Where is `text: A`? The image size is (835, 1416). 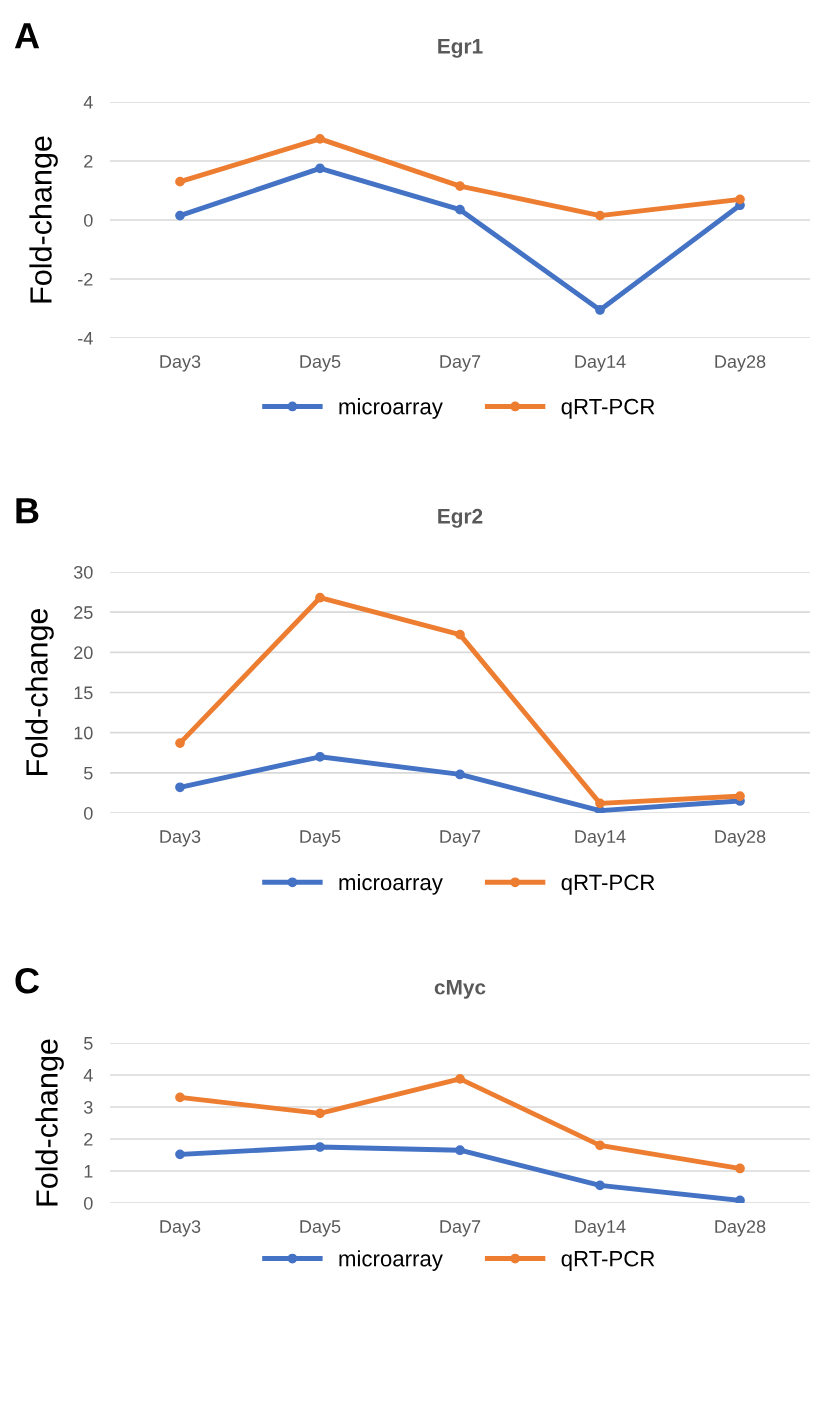 text: A is located at coordinates (27, 36).